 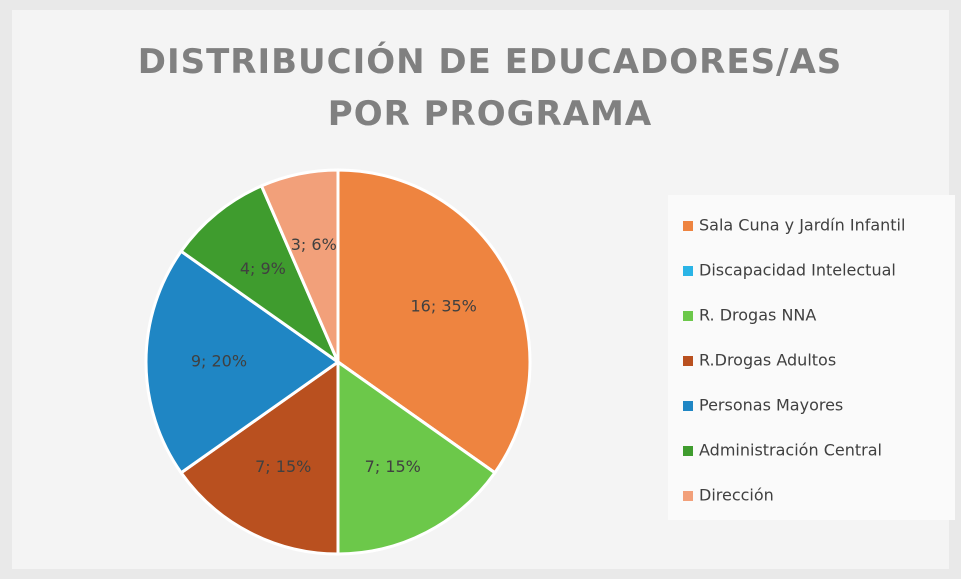 What do you see at coordinates (797, 270) in the screenshot?
I see `legend-label: Discapacidad Intelectual` at bounding box center [797, 270].